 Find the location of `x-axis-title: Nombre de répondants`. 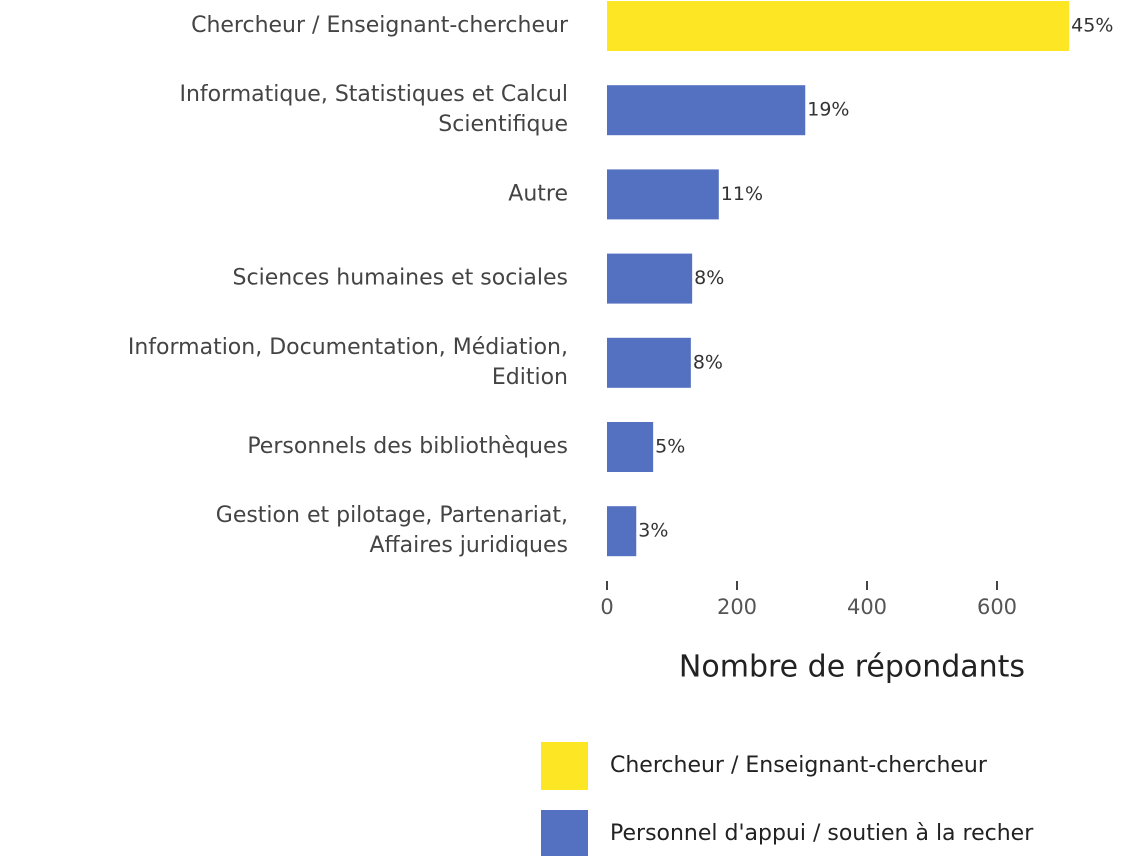

x-axis-title: Nombre de répondants is located at coordinates (852, 667).